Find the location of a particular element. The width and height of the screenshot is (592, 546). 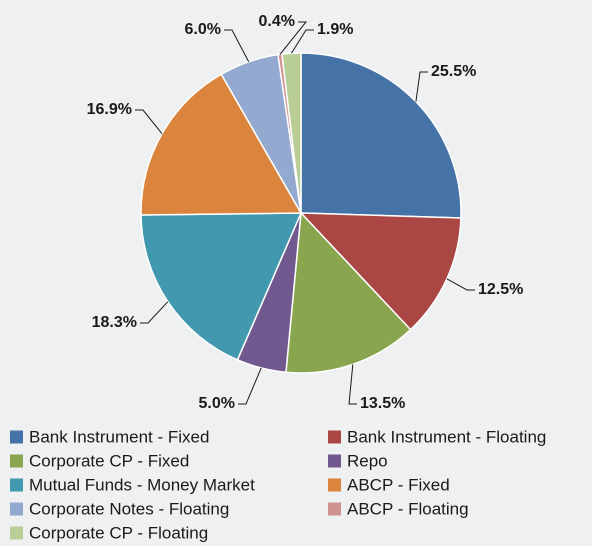

legend-label: Corporate Notes - Floating is located at coordinates (129, 508).